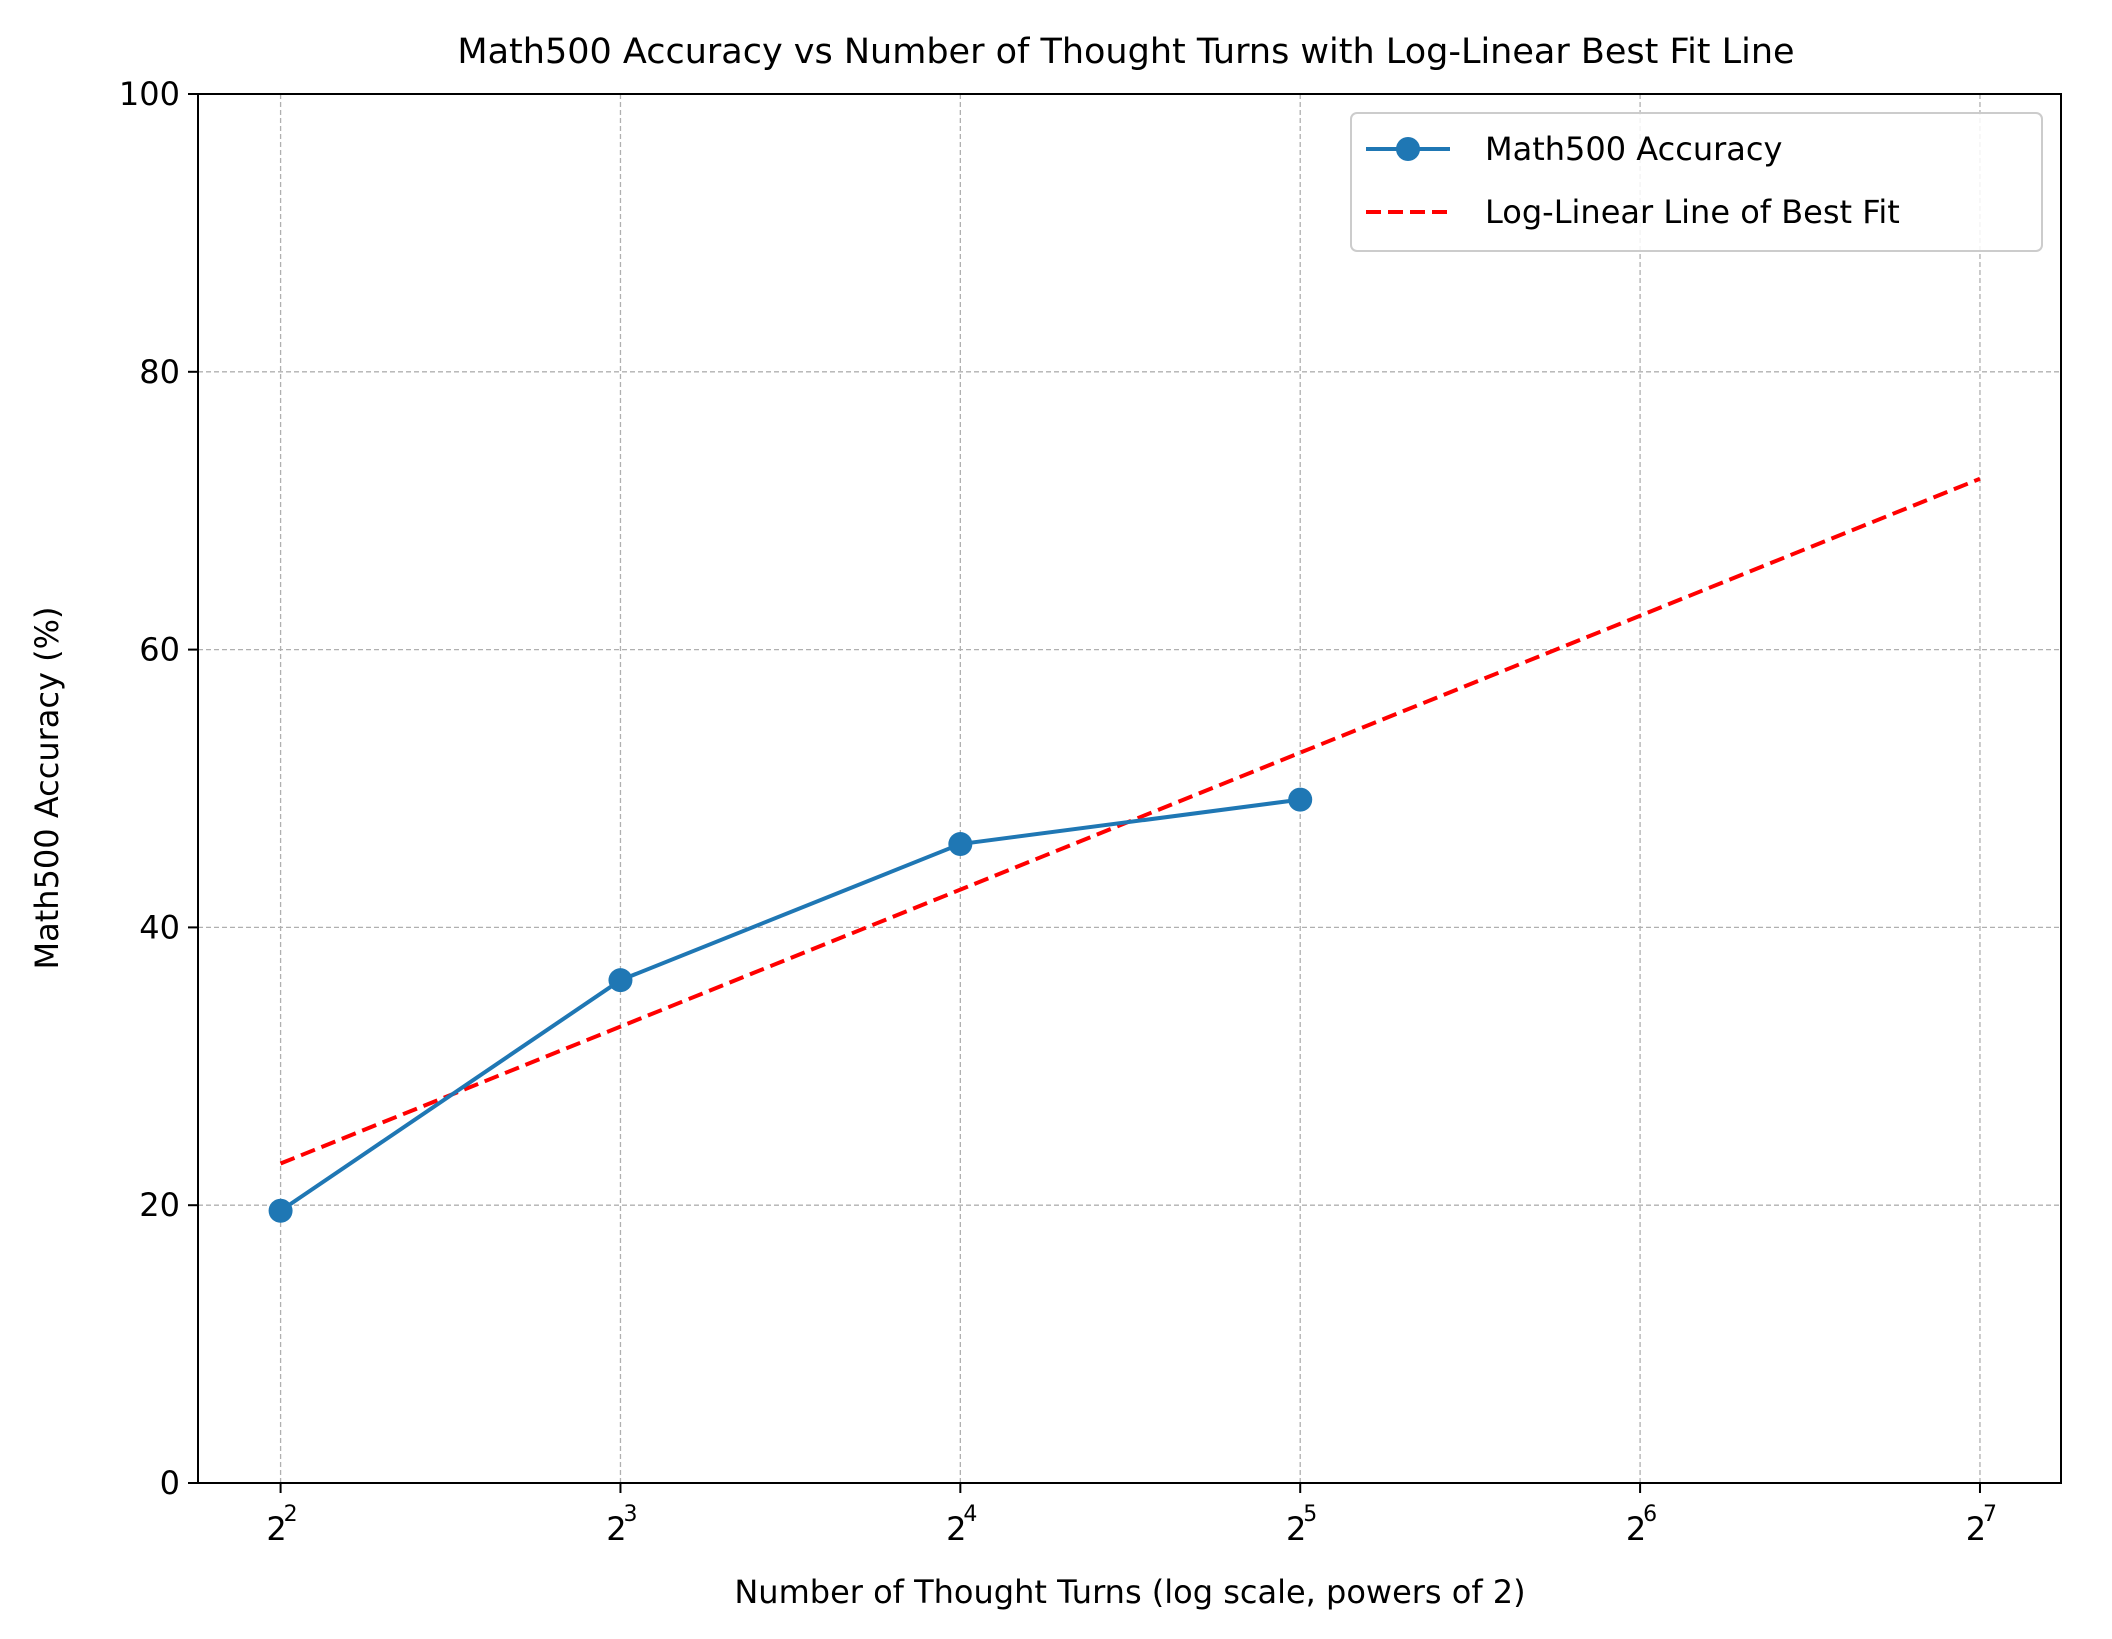 The image size is (2112, 1639). Describe the element at coordinates (159, 927) in the screenshot. I see `y-tick-label: 40` at that location.